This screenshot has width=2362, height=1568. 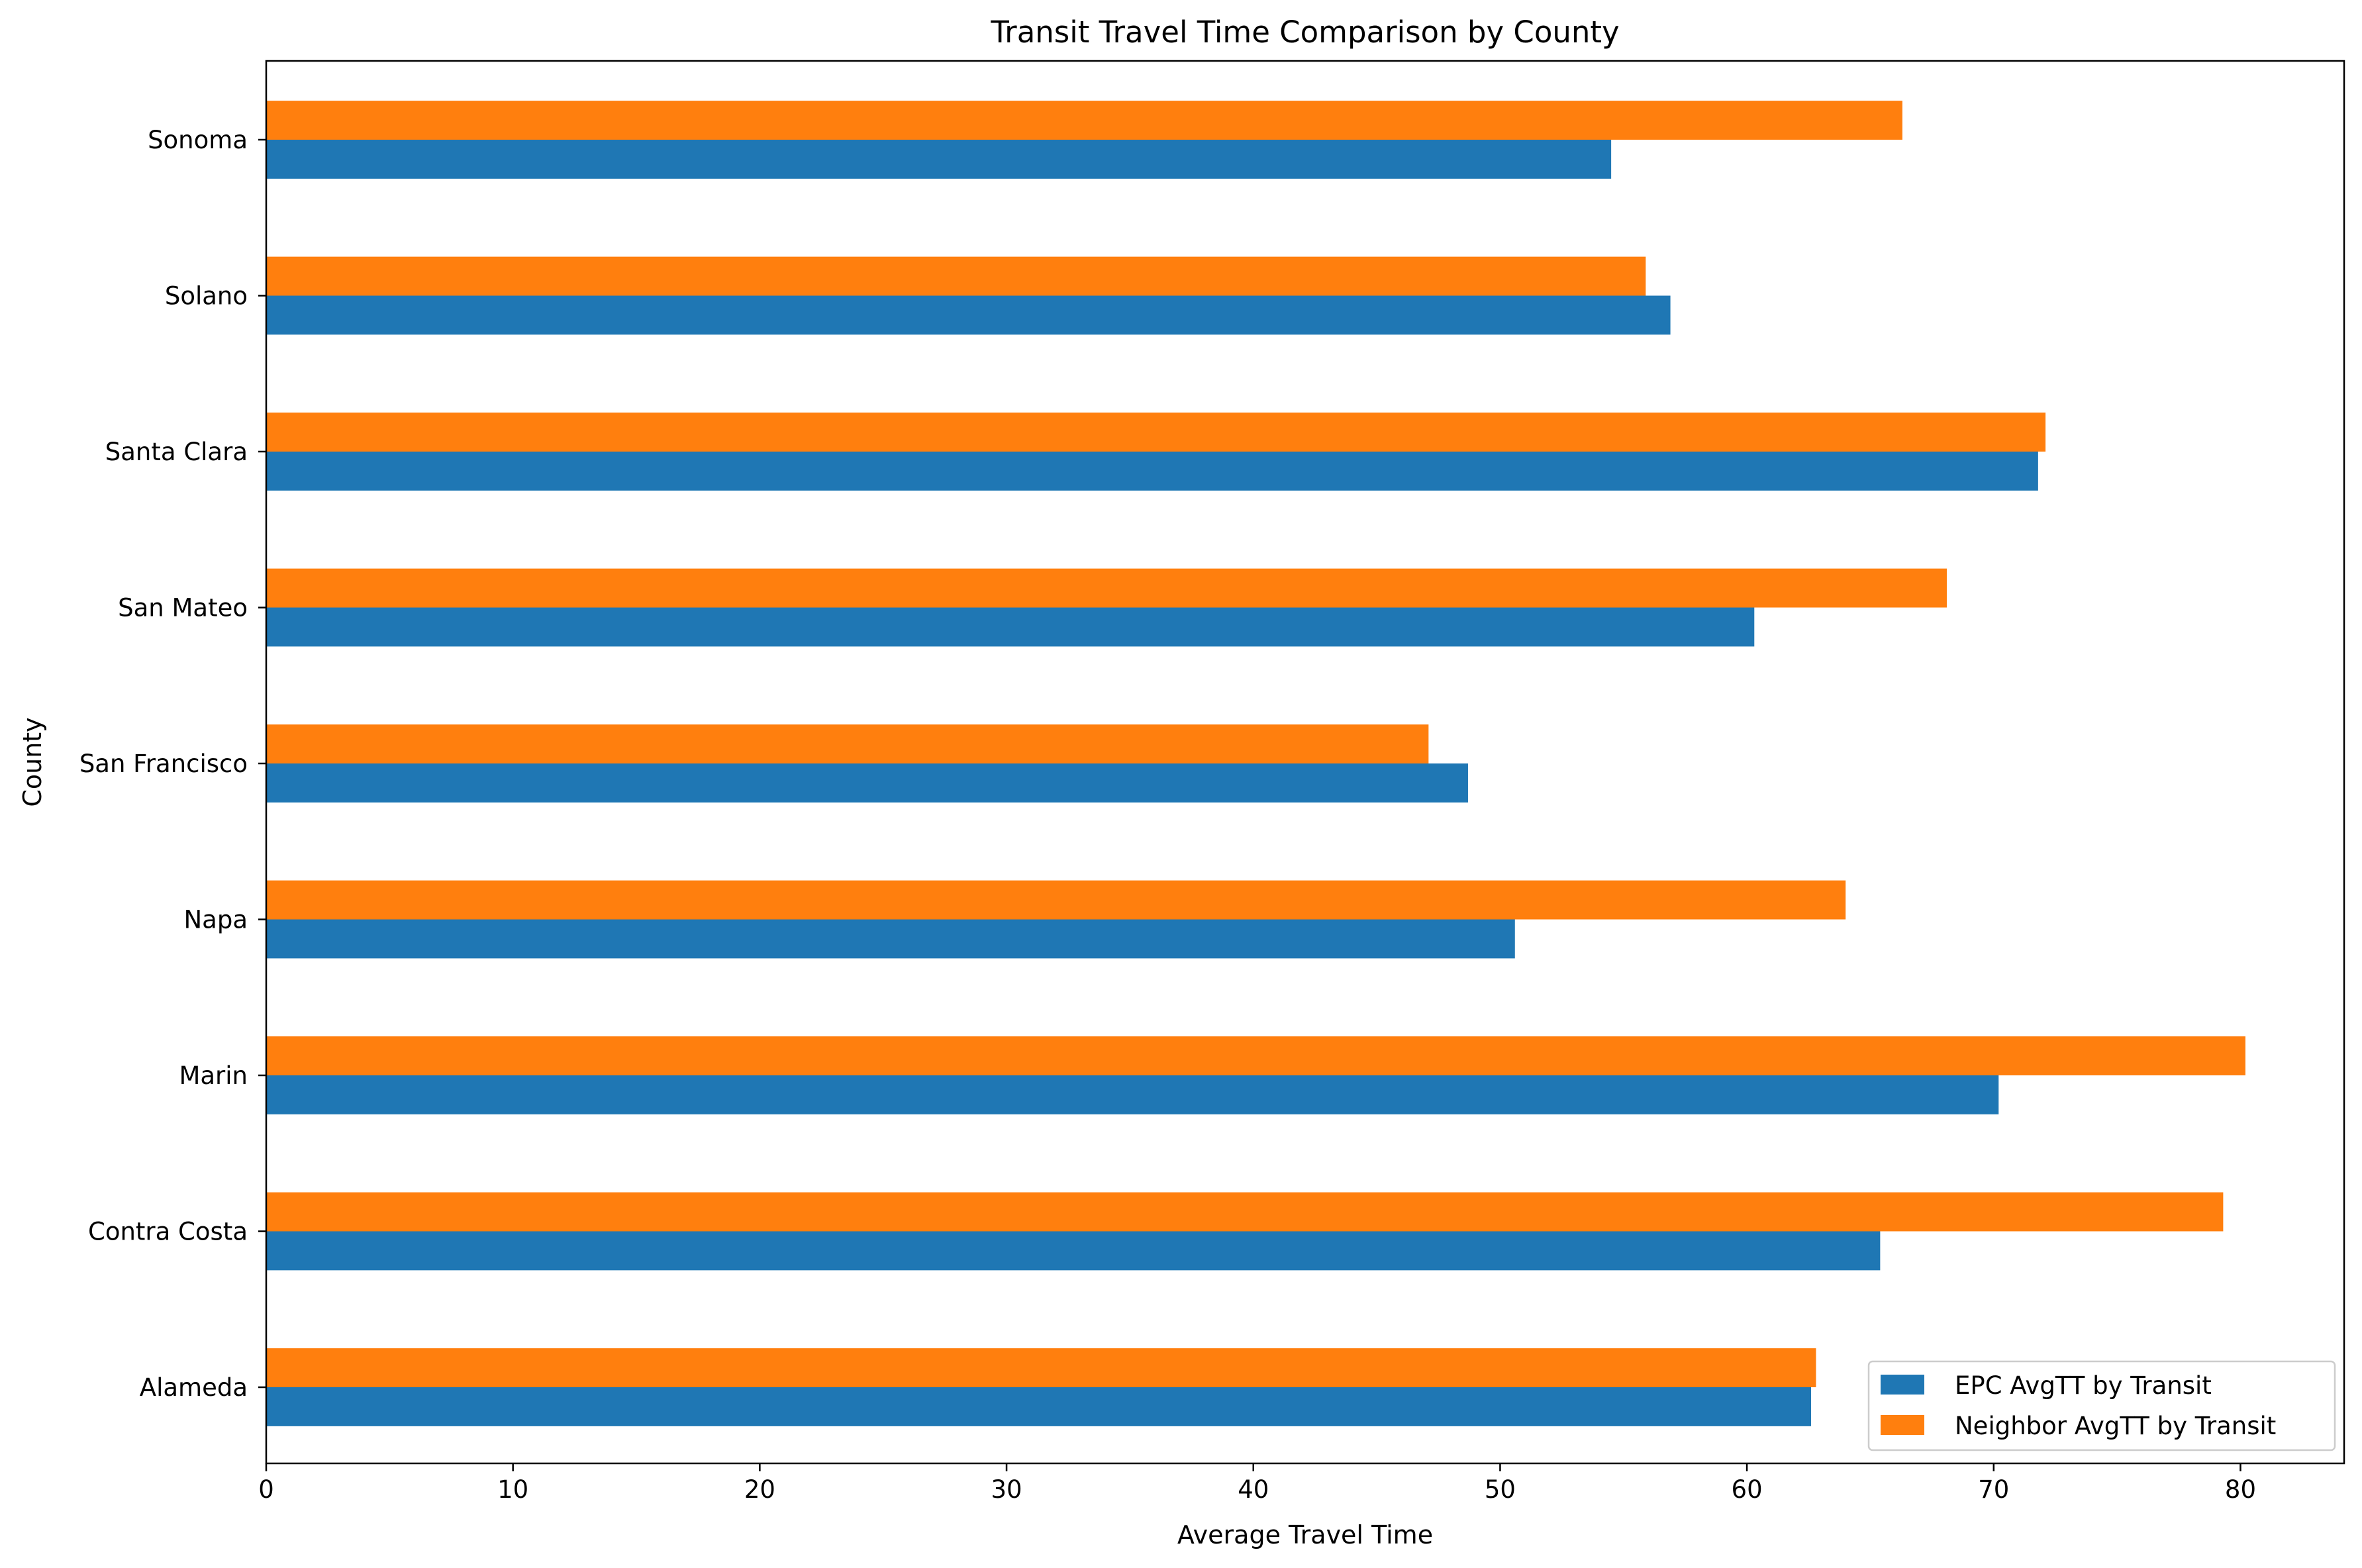 I want to click on x-tick-label: 40, so click(x=1253, y=1489).